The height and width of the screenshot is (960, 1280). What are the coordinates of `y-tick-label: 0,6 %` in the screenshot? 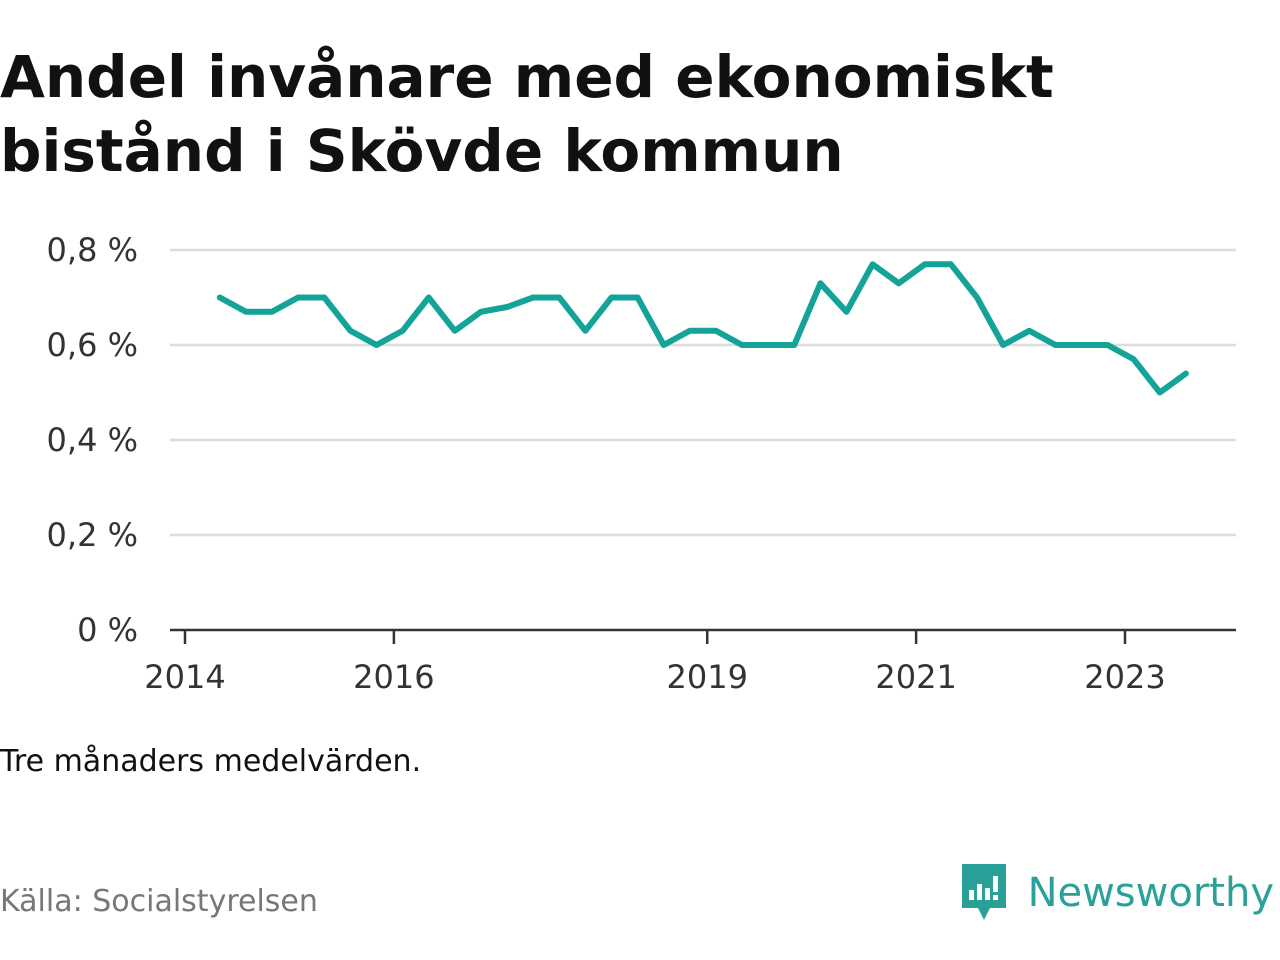 It's located at (92, 345).